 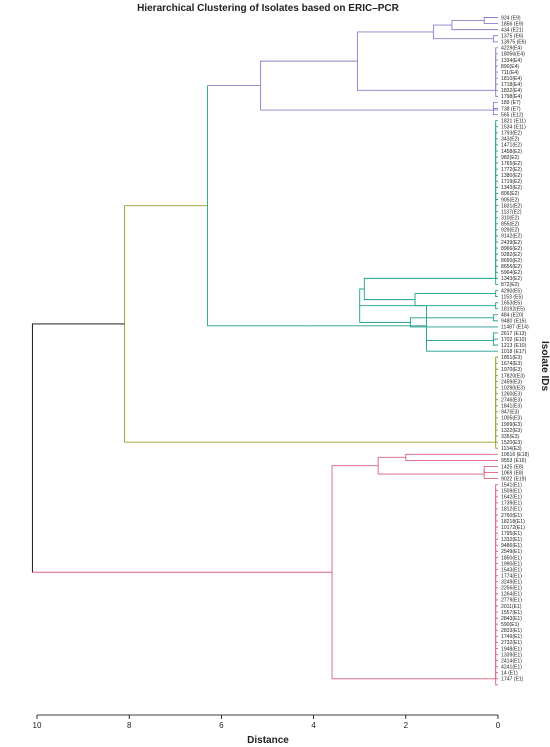 What do you see at coordinates (510, 285) in the screenshot?
I see `leaf-label: 872(E2)` at bounding box center [510, 285].